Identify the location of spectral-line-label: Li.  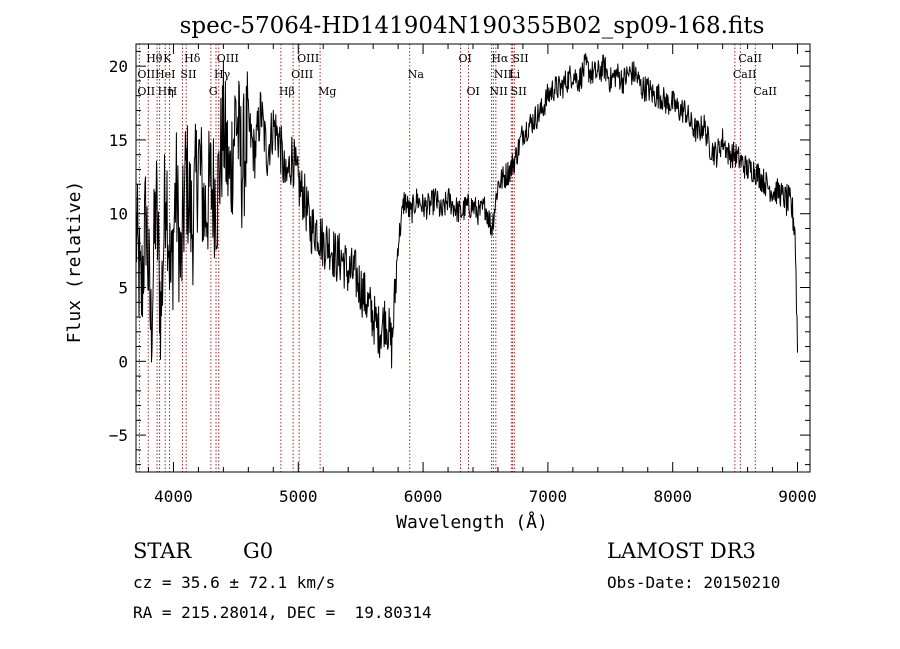
(514, 74).